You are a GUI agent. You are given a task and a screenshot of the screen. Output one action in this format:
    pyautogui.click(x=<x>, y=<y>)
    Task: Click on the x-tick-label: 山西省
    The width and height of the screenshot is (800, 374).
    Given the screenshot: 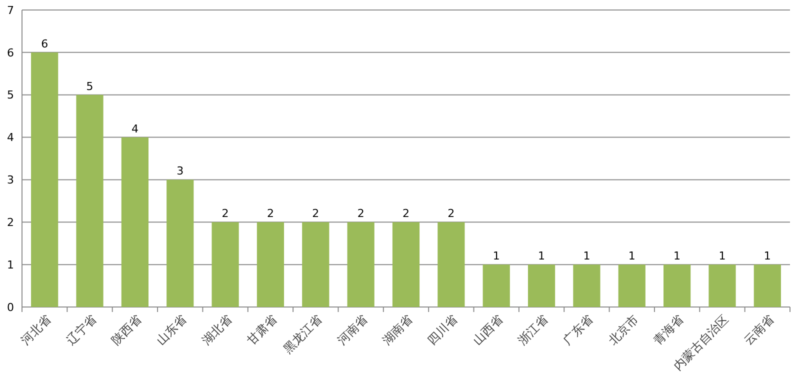 What is the action you would take?
    pyautogui.click(x=488, y=330)
    